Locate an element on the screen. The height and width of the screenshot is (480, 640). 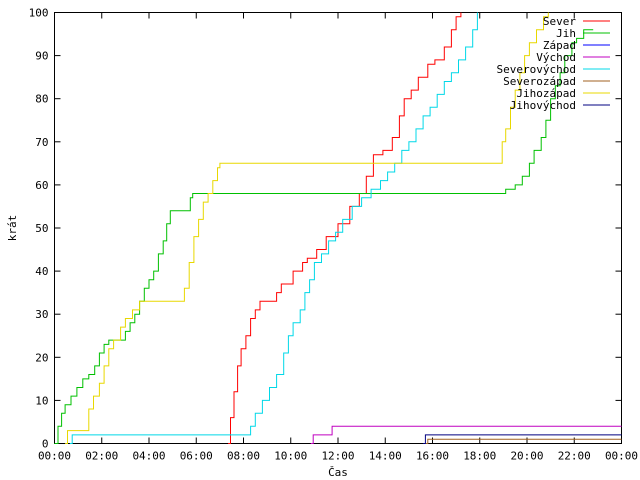
legend-label: Východ is located at coordinates (556, 57).